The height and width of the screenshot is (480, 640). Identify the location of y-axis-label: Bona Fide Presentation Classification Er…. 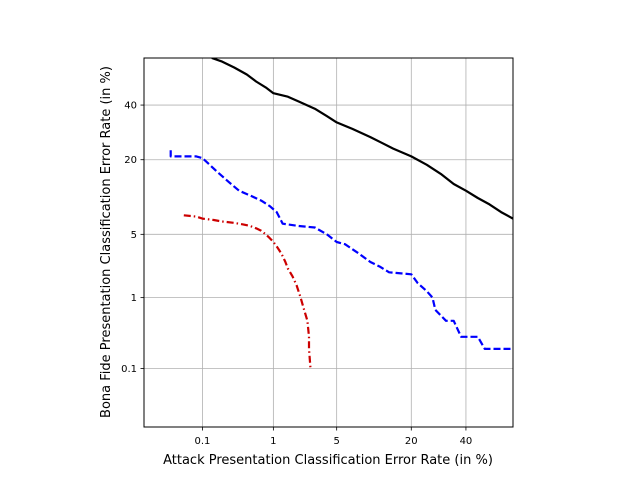
(106, 242).